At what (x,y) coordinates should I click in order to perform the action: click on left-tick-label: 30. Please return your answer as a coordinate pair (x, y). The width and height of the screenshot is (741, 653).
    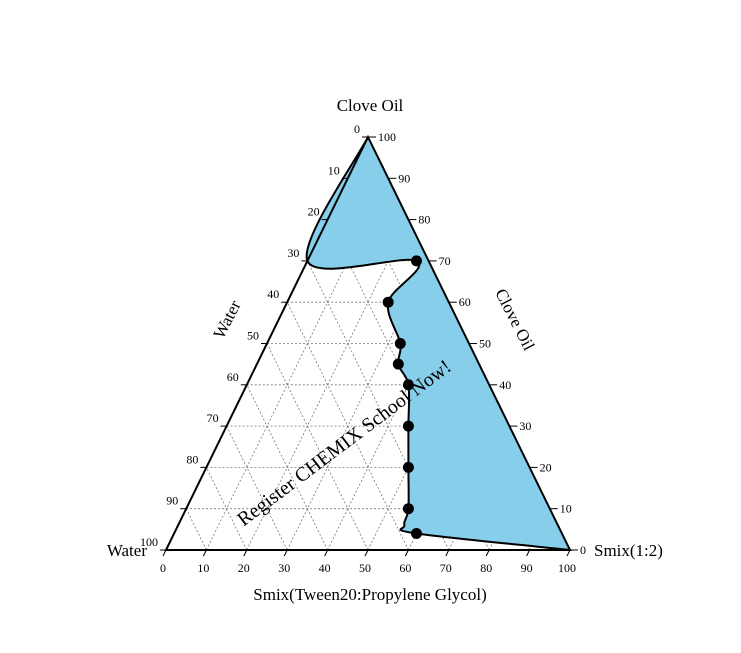
    Looking at the image, I should click on (293, 253).